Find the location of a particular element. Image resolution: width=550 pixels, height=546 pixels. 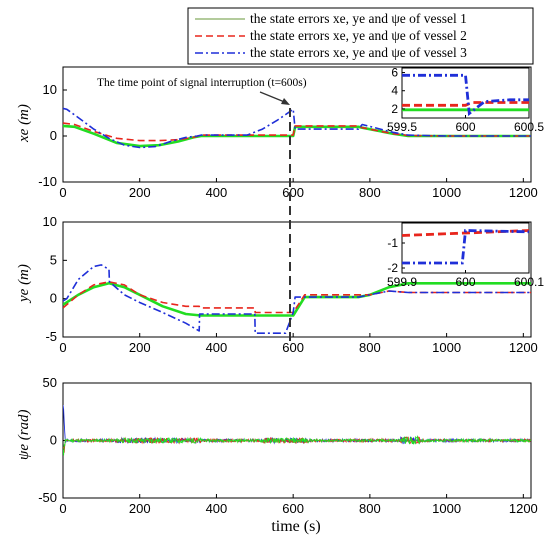

inset-y-tick-label: 2 is located at coordinates (394, 109).